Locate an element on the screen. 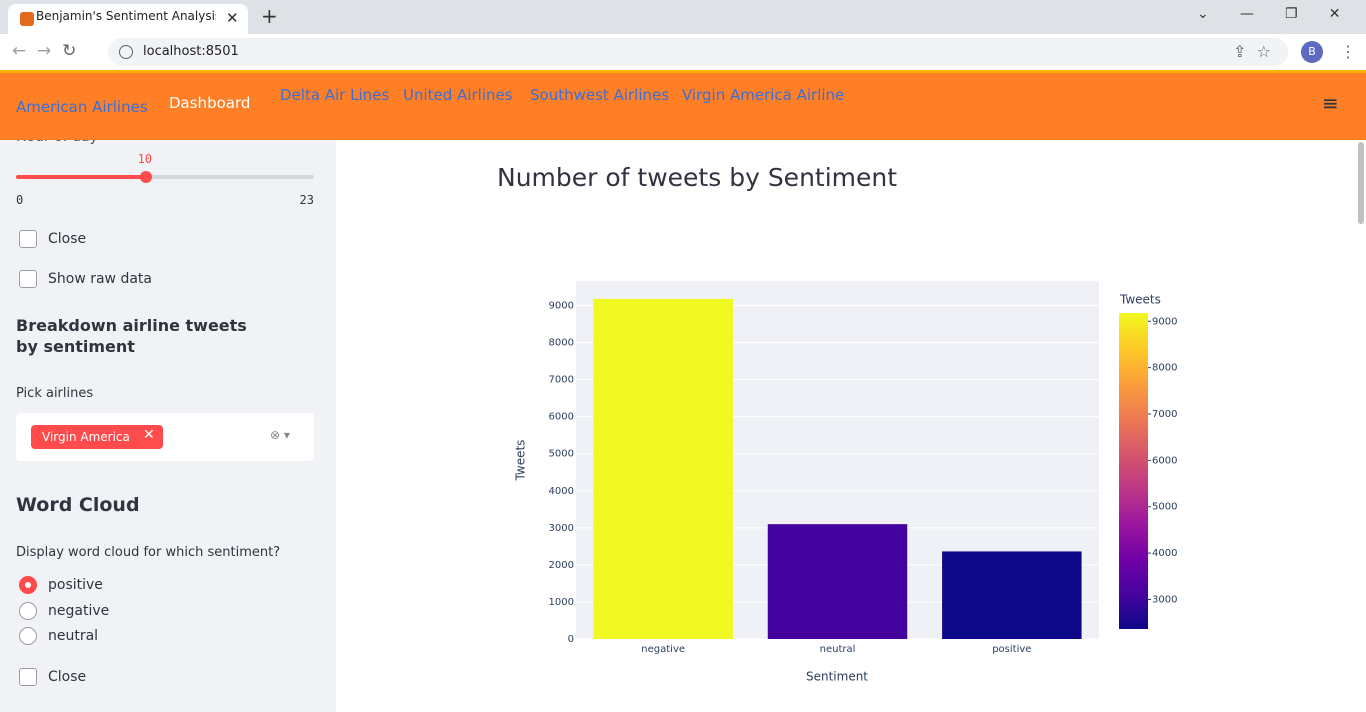 Image resolution: width=1366 pixels, height=712 pixels. profile-avatar: B is located at coordinates (1312, 52).